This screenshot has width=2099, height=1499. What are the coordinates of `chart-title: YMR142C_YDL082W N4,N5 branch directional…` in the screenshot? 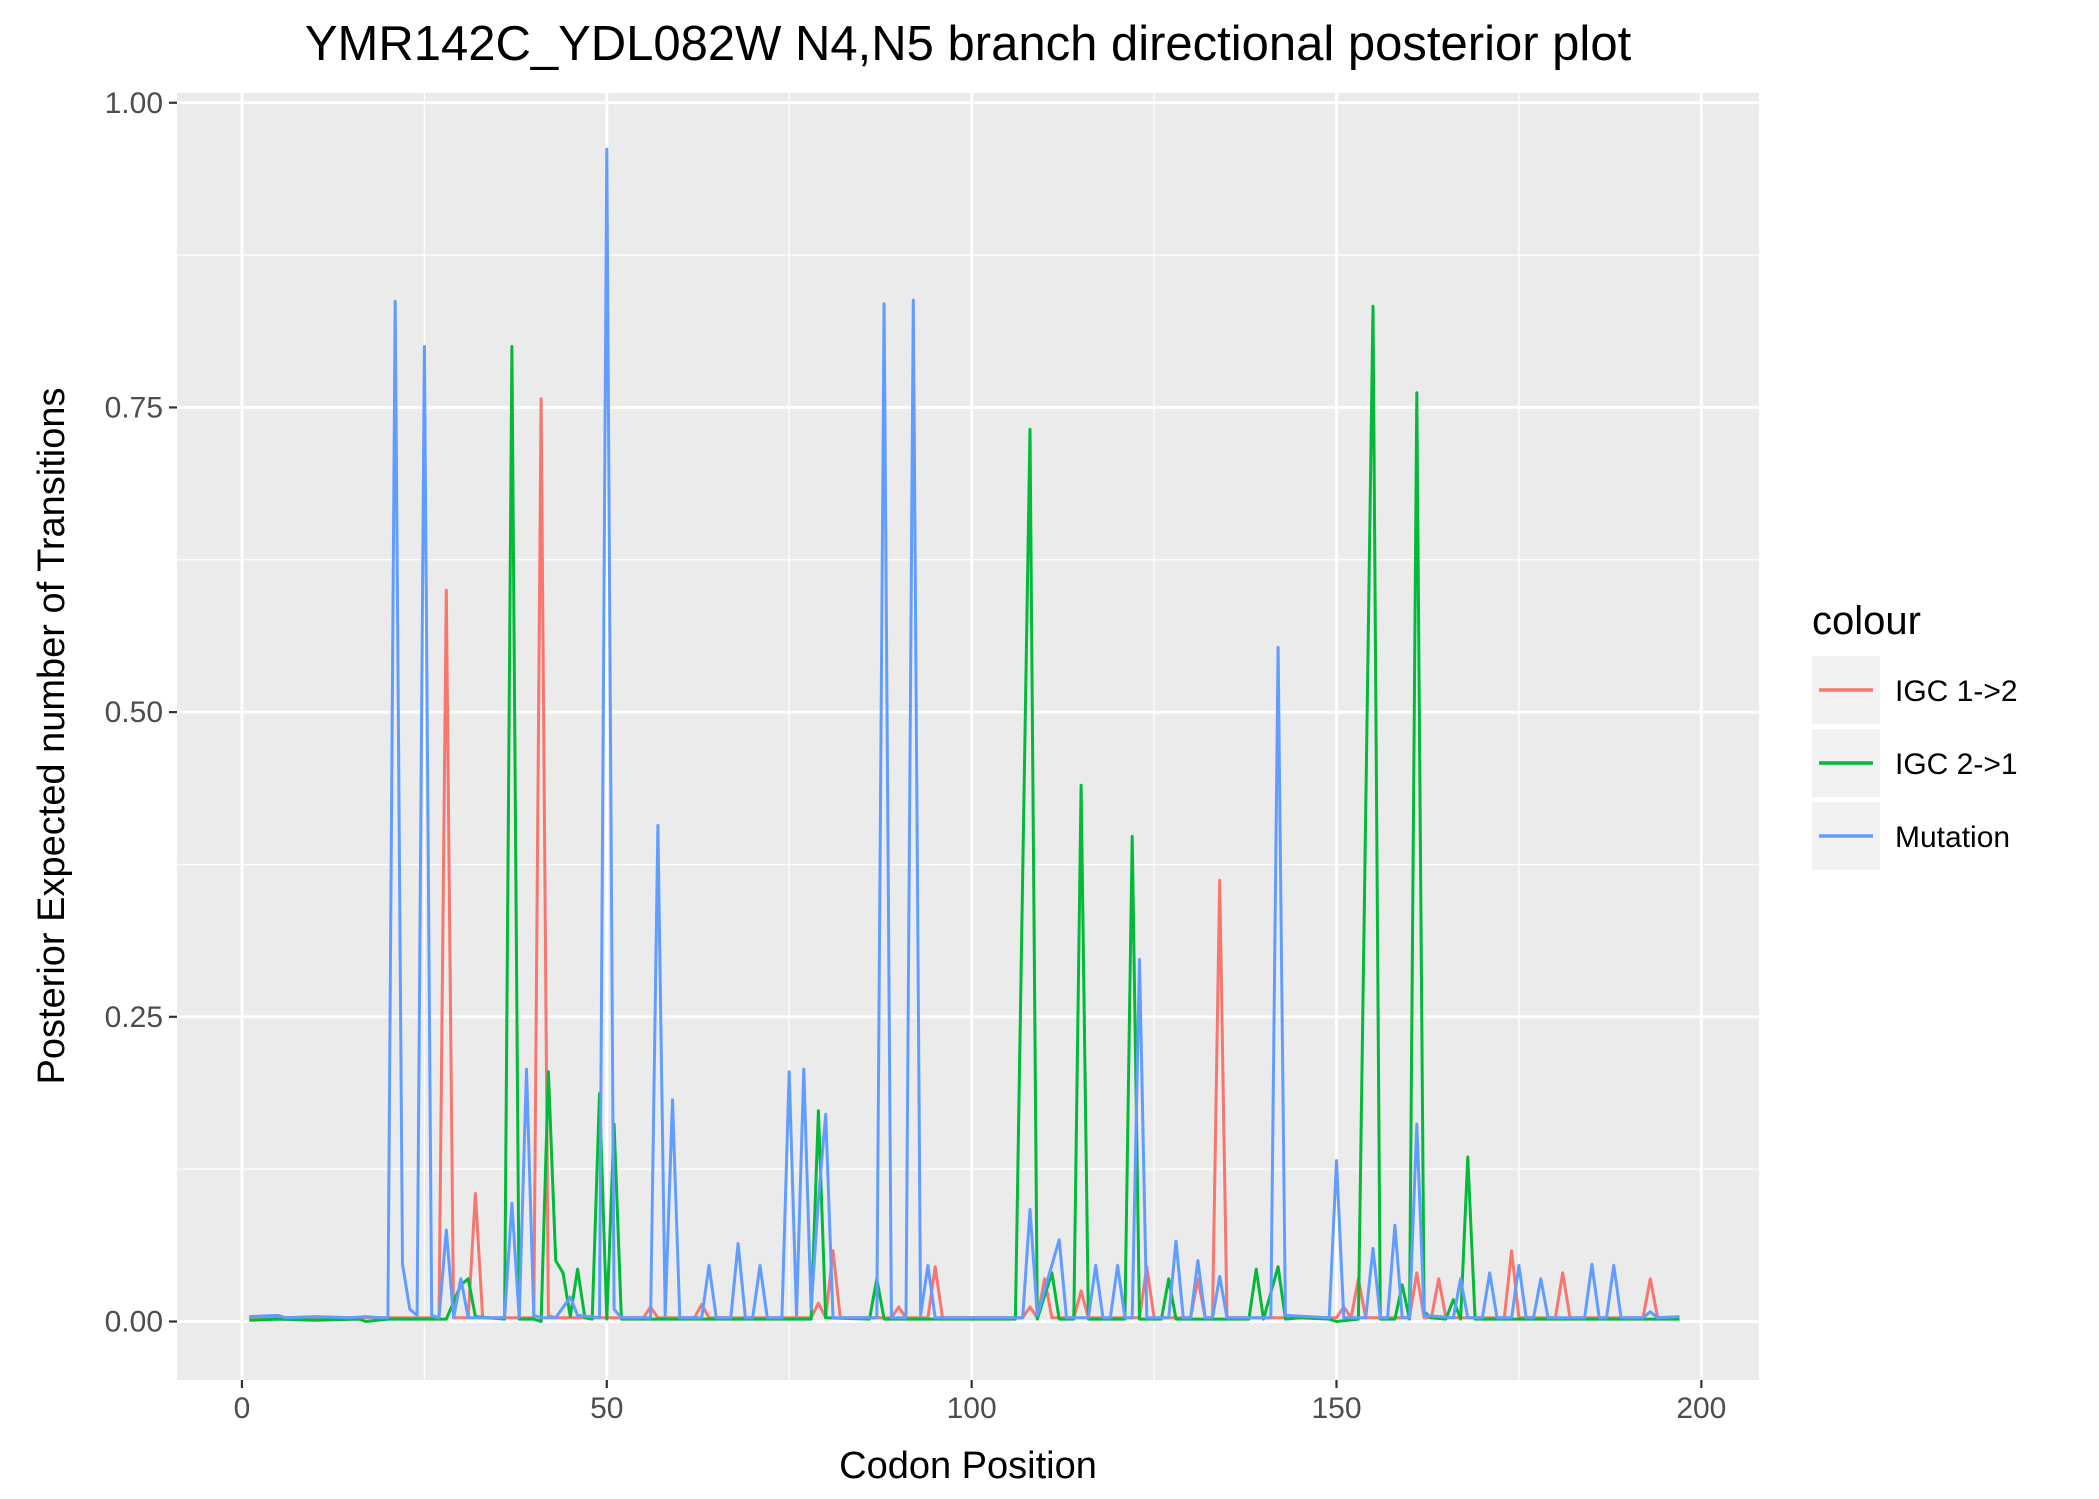 It's located at (968, 44).